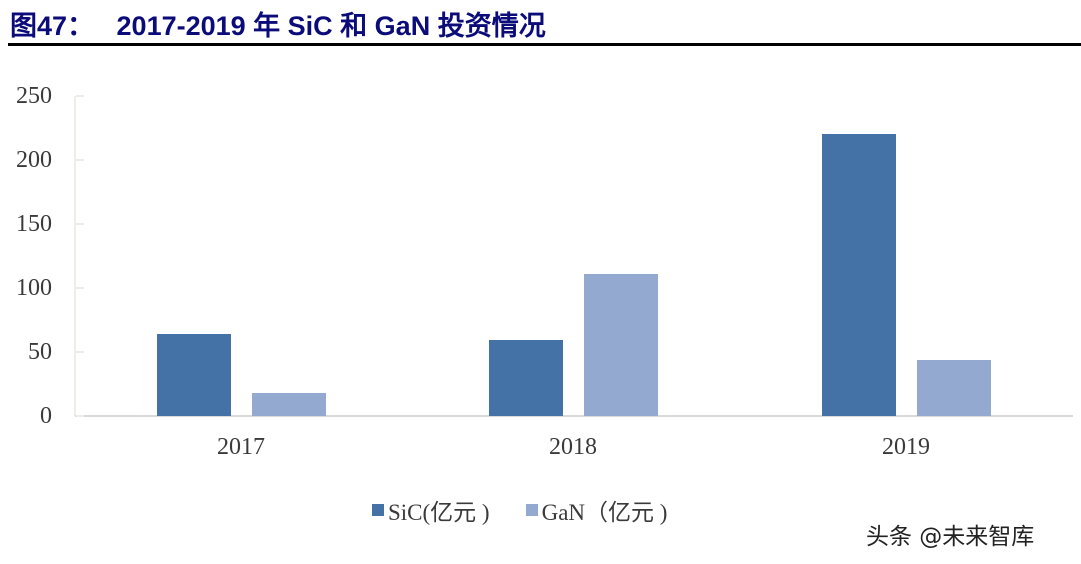  I want to click on legend-item-gan: GaN（亿元 ), so click(596, 510).